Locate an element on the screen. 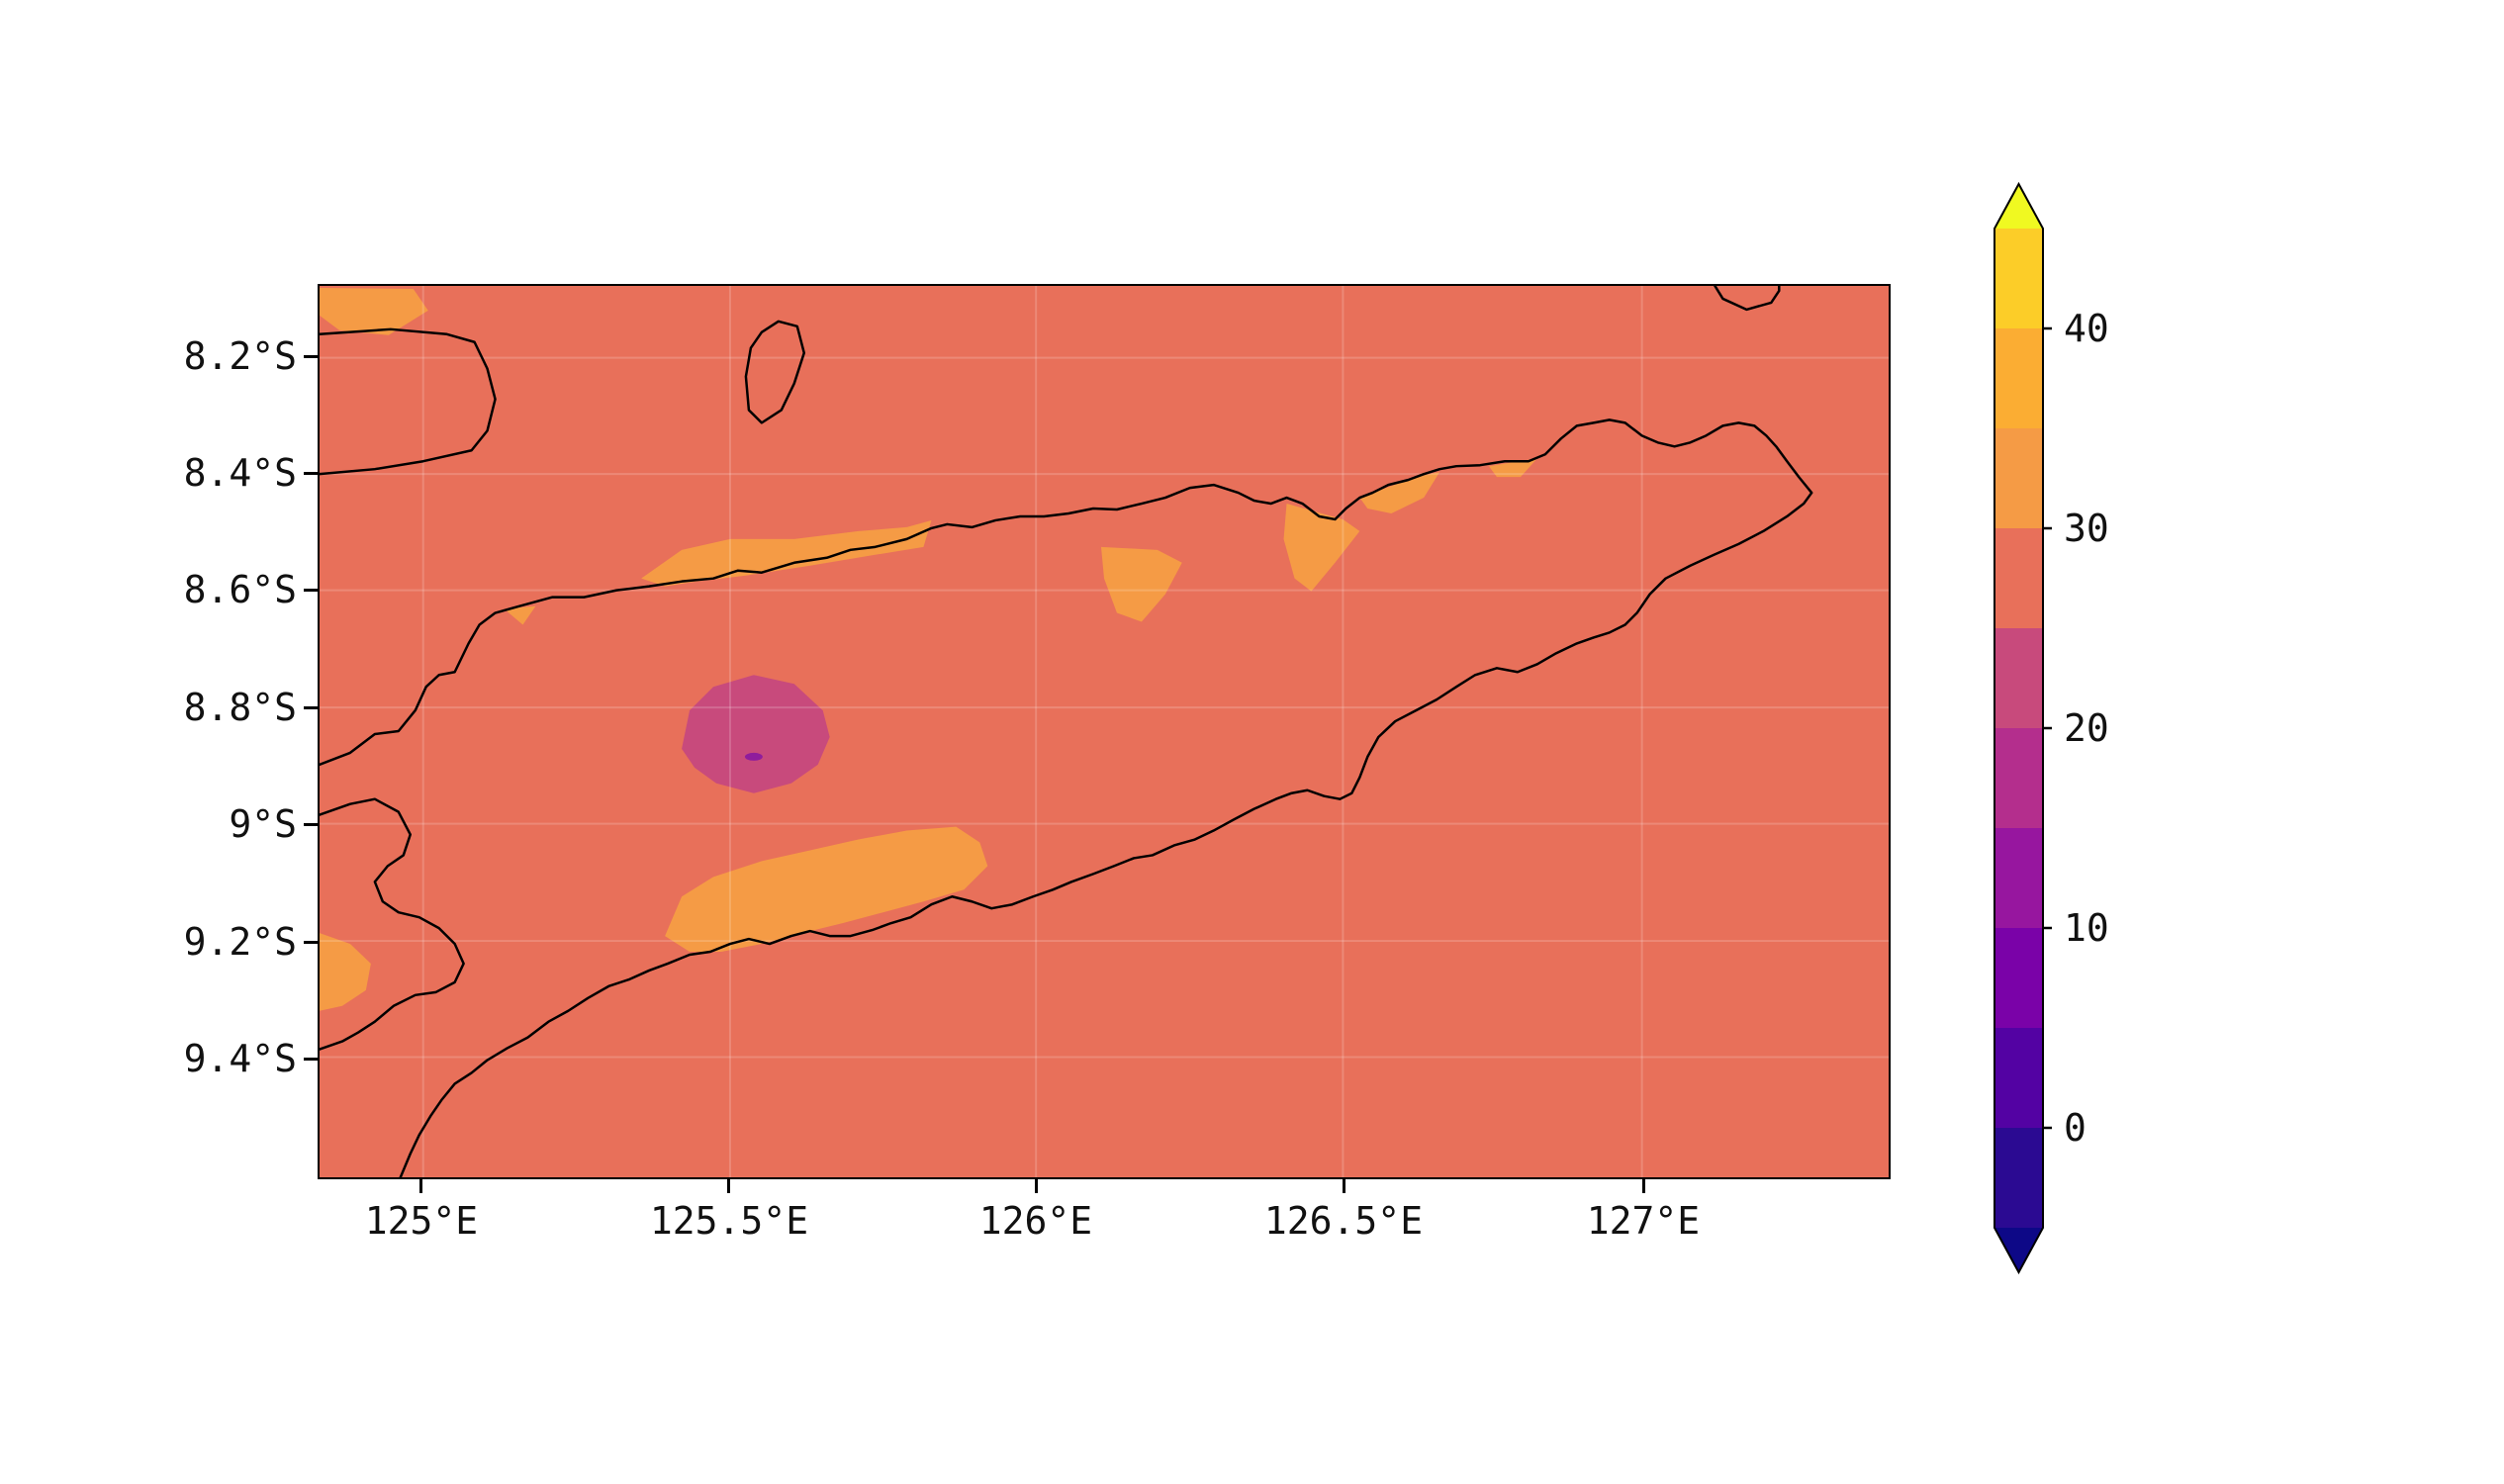  cool-spot is located at coordinates (753, 756).